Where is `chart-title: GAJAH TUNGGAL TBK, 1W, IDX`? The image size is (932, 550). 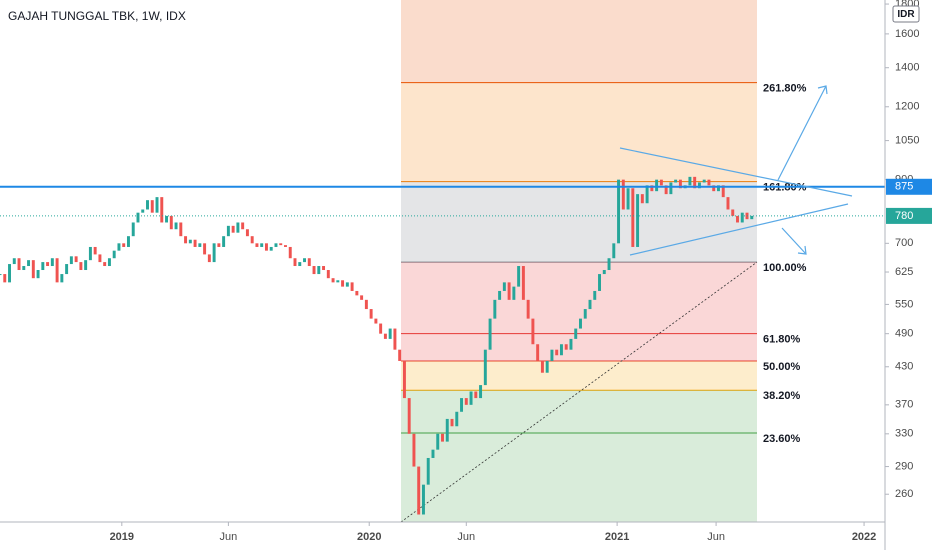 chart-title: GAJAH TUNGGAL TBK, 1W, IDX is located at coordinates (97, 16).